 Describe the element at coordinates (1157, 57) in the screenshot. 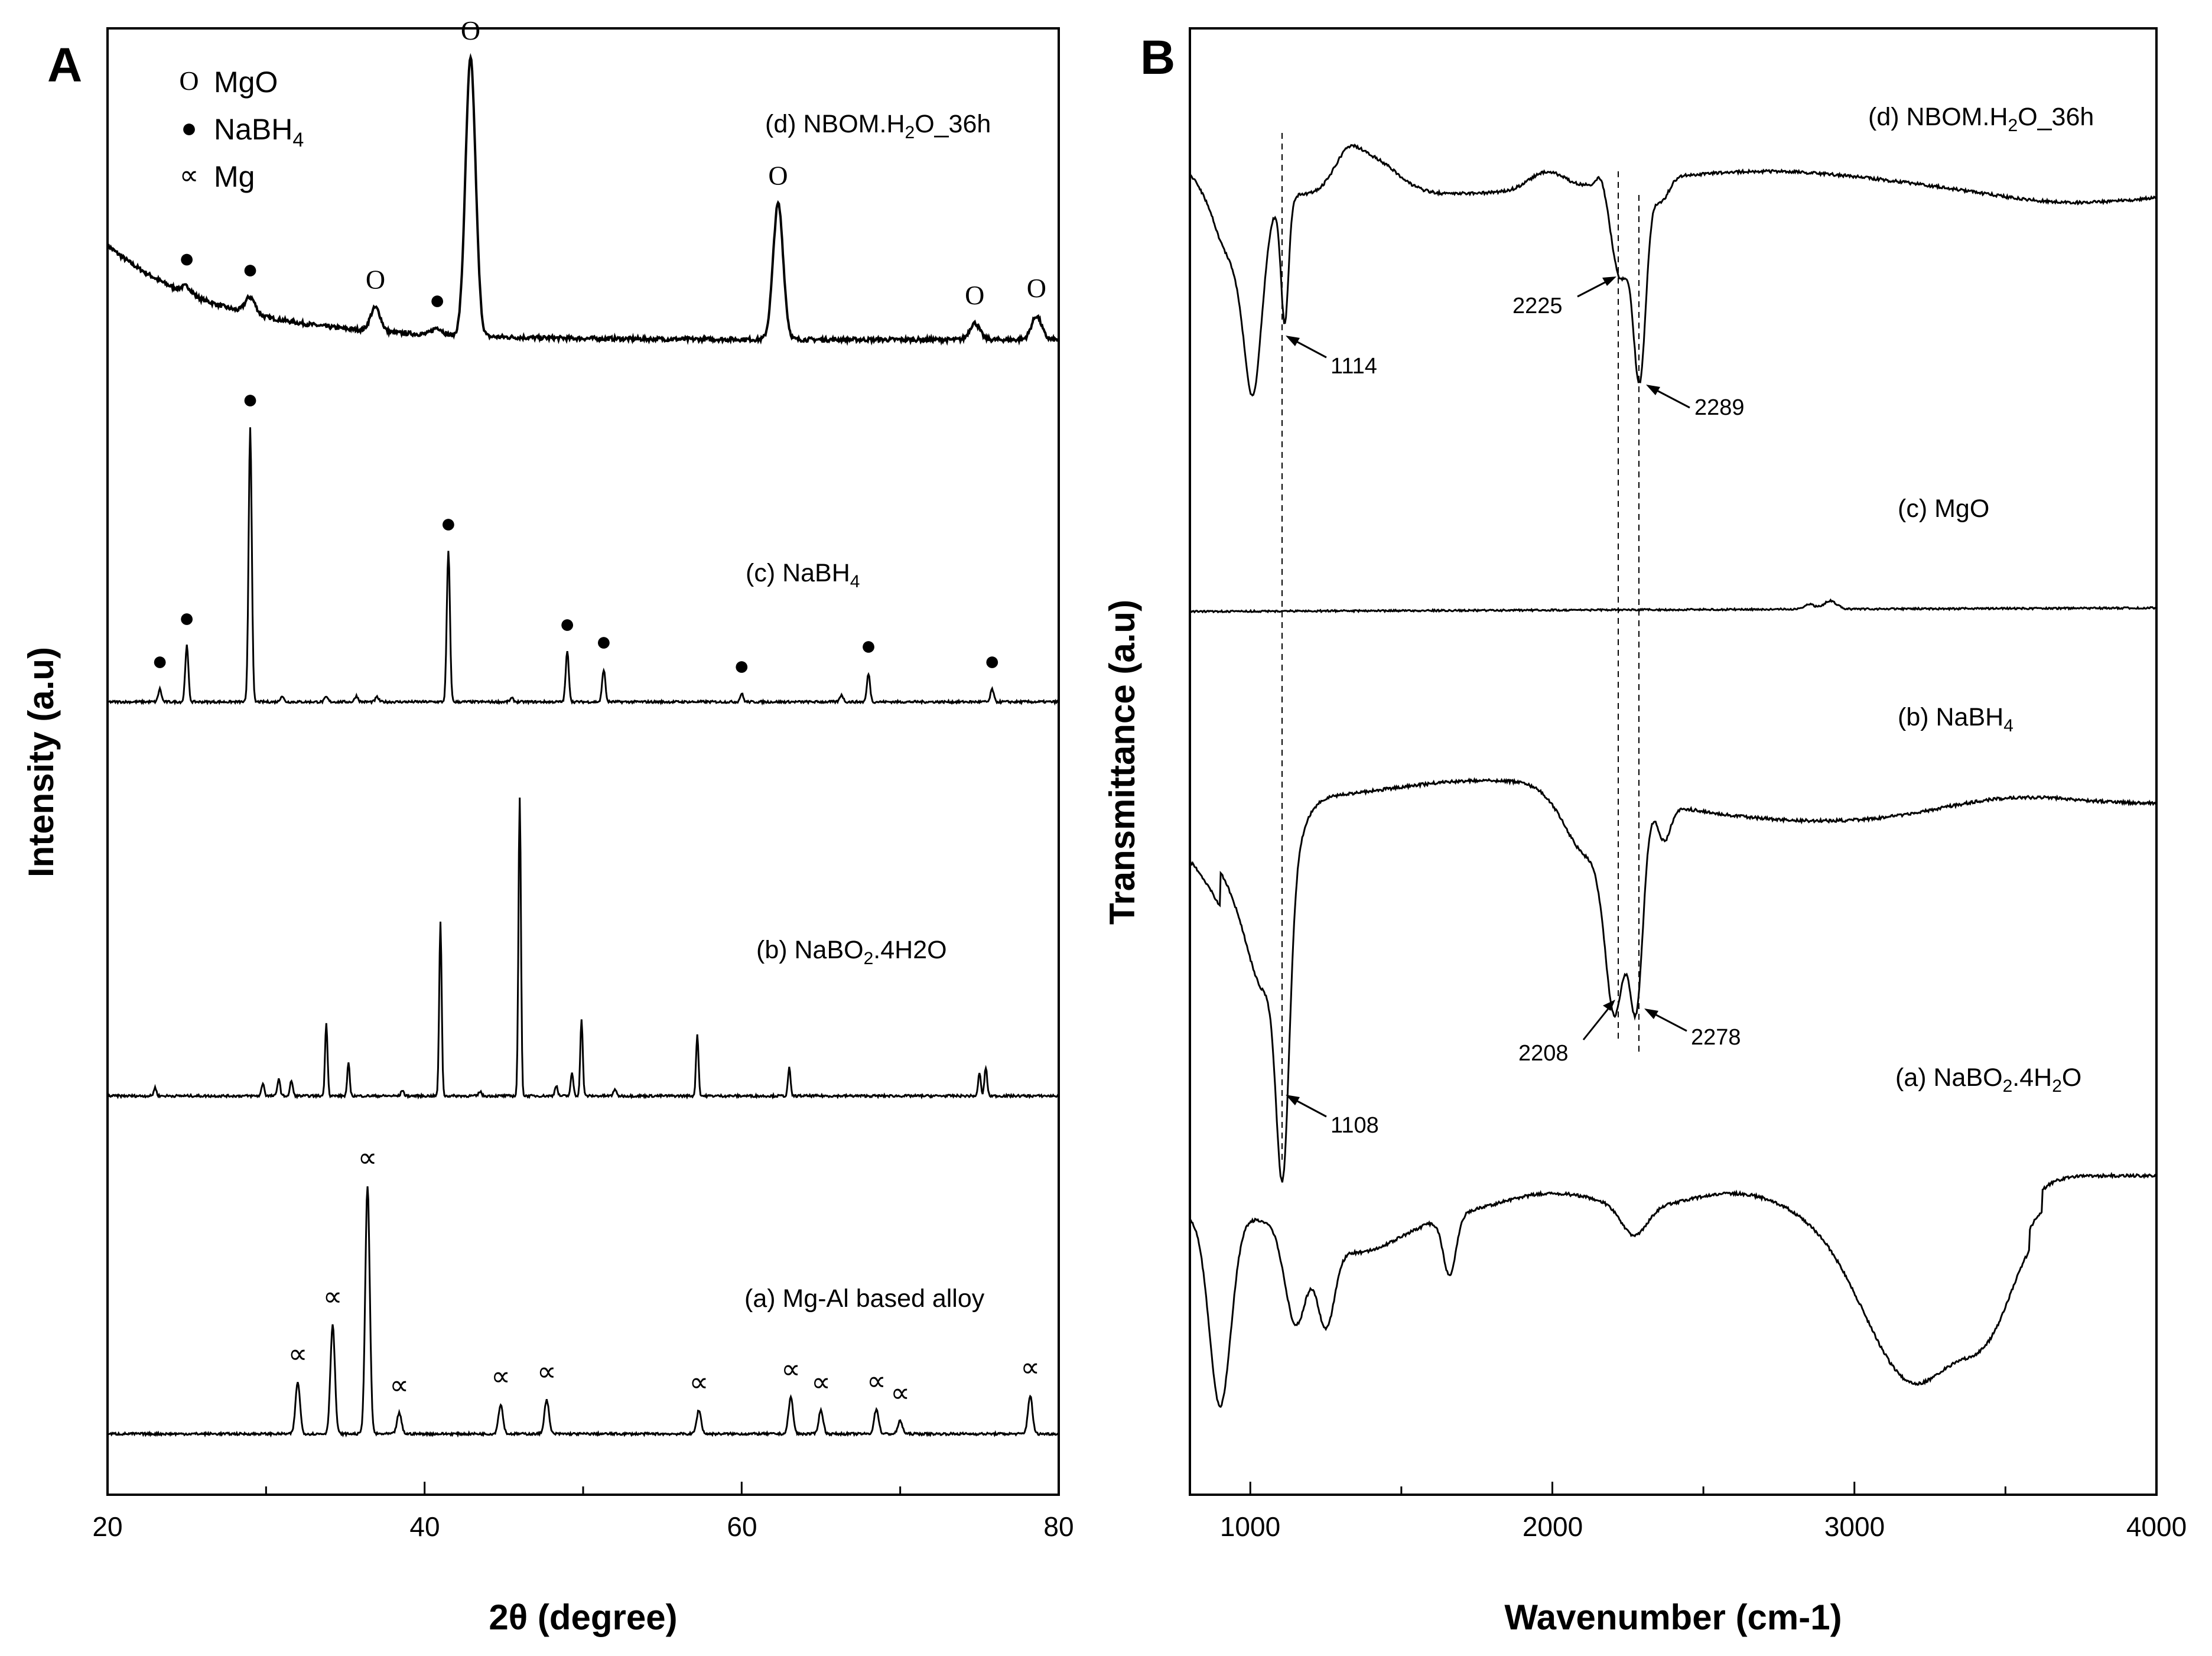

I see `panel-label-b: B` at that location.